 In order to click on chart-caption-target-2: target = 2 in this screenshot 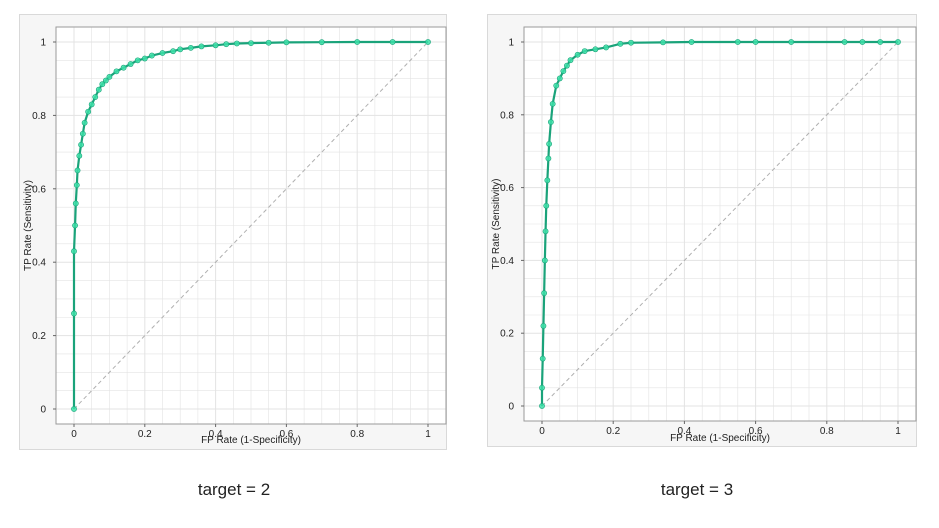, I will do `click(234, 489)`.